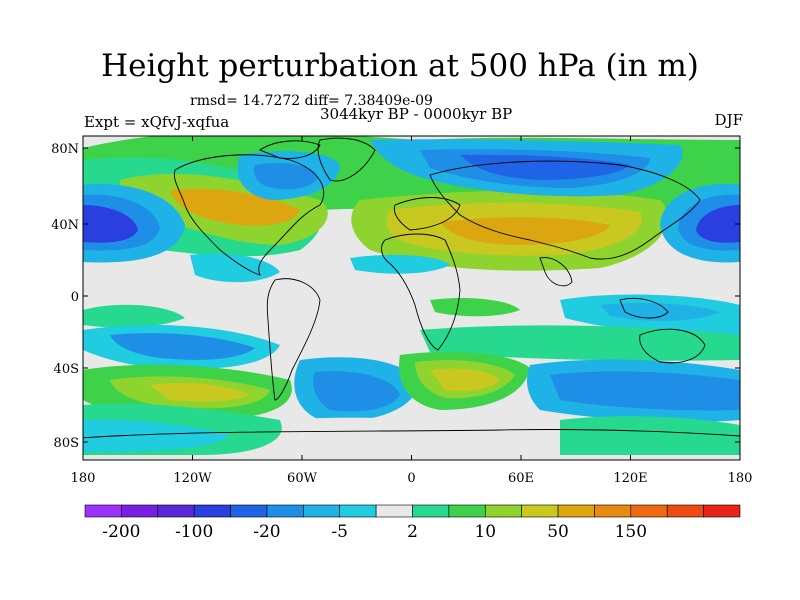 The height and width of the screenshot is (600, 800). Describe the element at coordinates (339, 532) in the screenshot. I see `colorbar-label: -5` at that location.